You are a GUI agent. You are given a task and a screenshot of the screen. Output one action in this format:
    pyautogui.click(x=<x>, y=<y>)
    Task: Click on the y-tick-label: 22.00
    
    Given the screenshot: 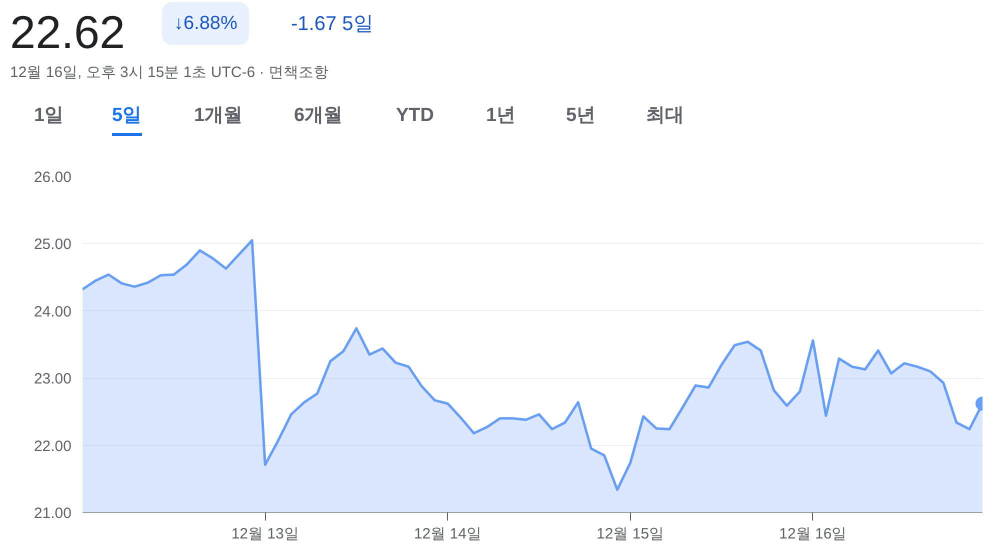 What is the action you would take?
    pyautogui.click(x=53, y=446)
    